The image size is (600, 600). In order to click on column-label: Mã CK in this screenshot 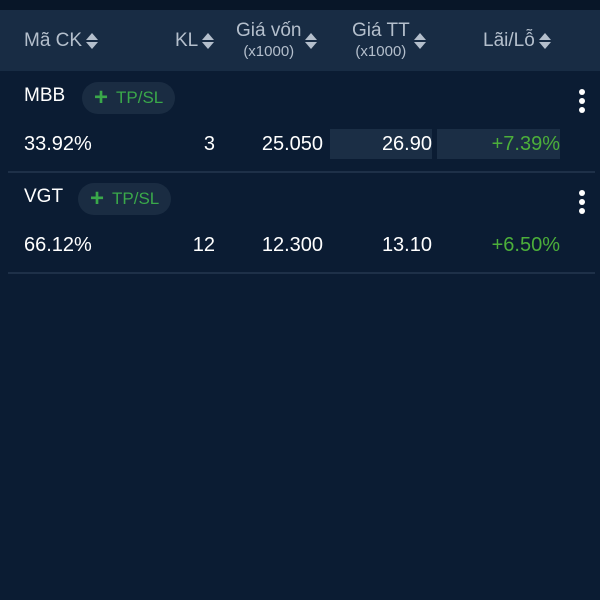, I will do `click(53, 40)`.